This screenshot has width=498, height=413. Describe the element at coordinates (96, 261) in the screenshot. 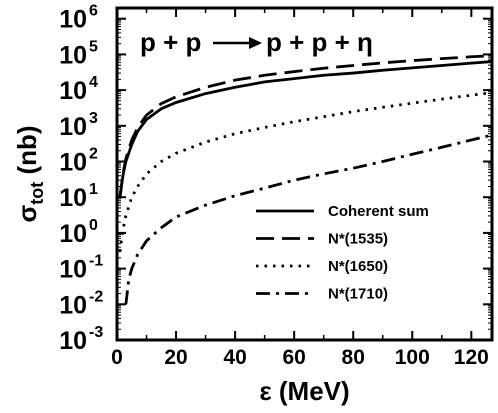

I see `y-tick-exponent: -1` at that location.